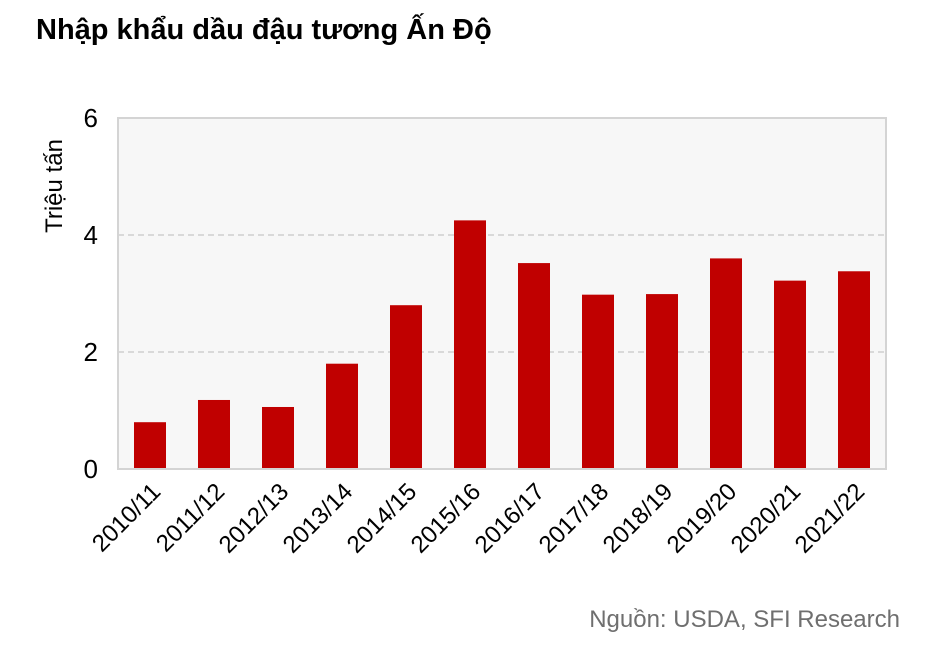  What do you see at coordinates (638, 518) in the screenshot?
I see `x-tick-label: 2018/19` at bounding box center [638, 518].